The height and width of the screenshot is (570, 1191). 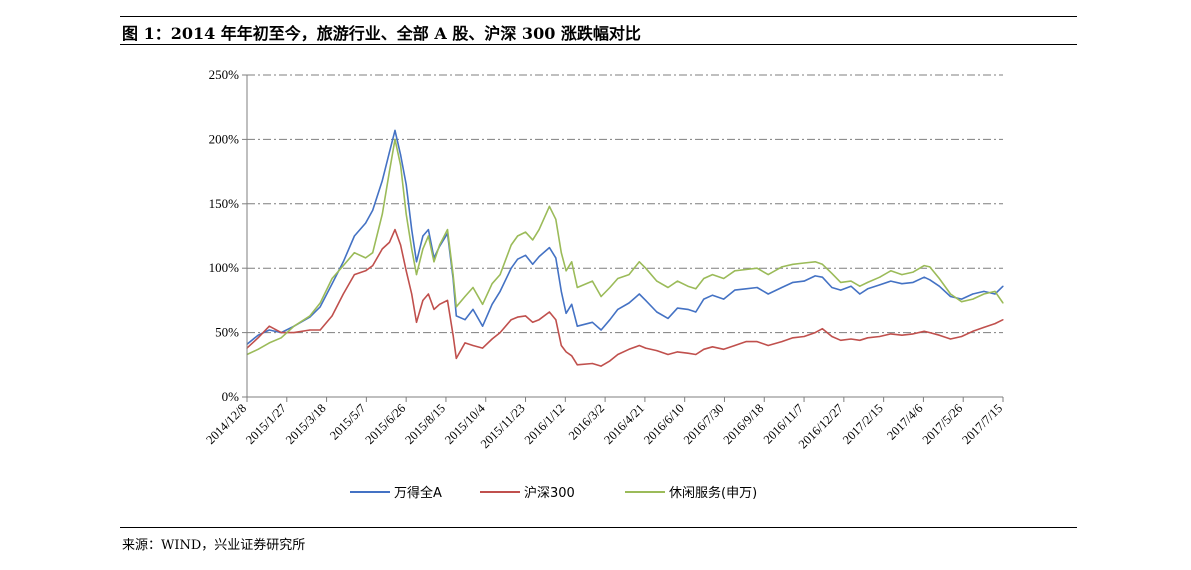 I want to click on legend-label: 万得全A, so click(x=418, y=493).